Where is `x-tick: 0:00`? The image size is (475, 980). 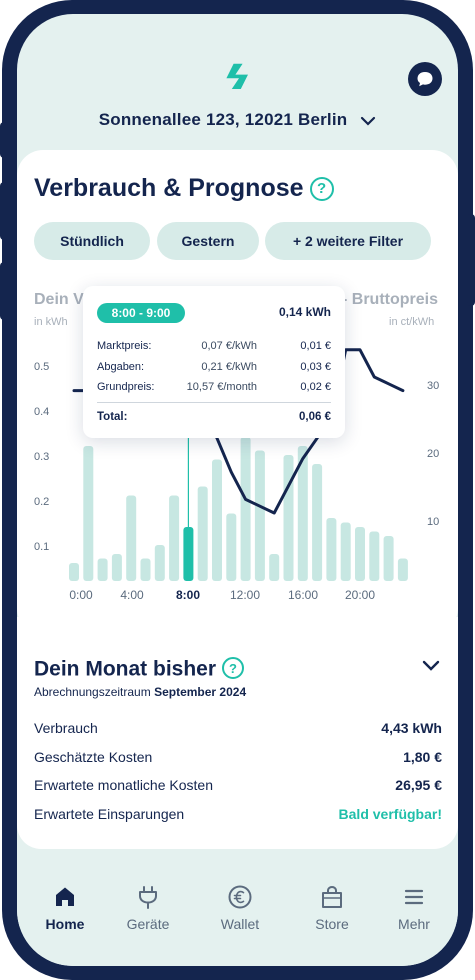 x-tick: 0:00 is located at coordinates (81, 595).